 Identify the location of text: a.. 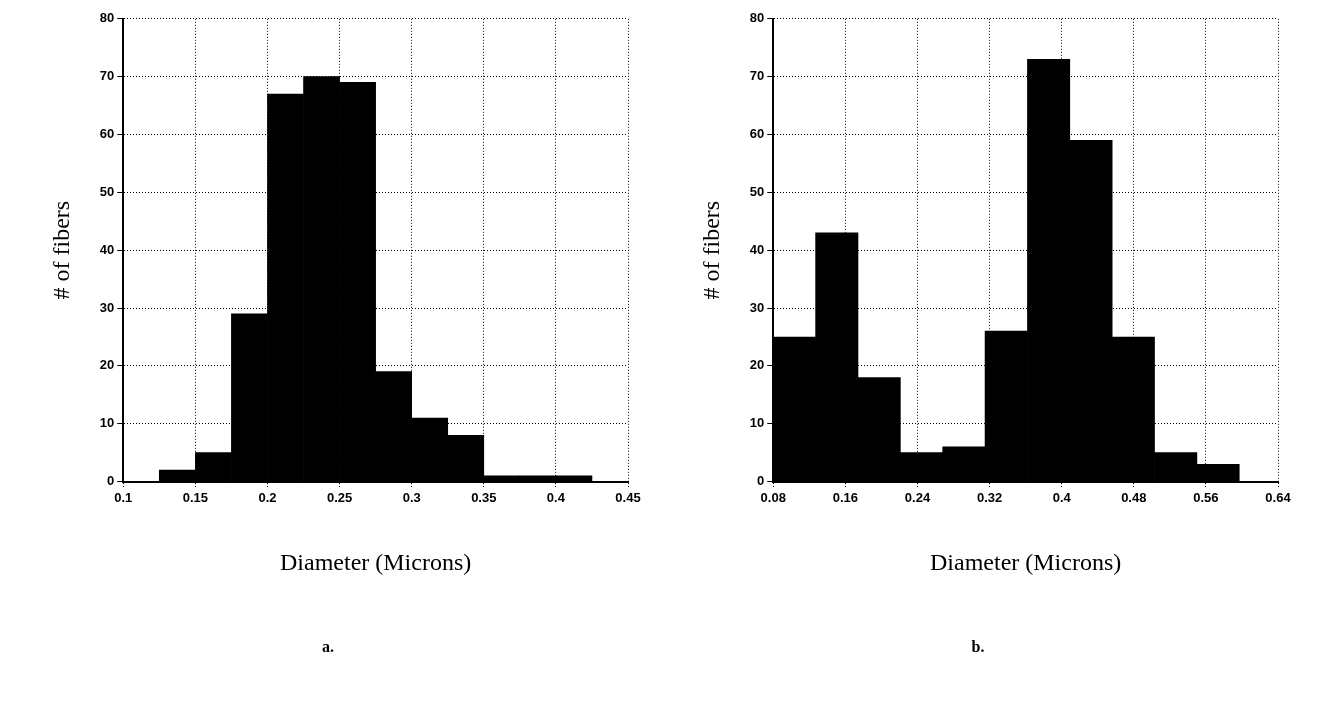
(328, 647).